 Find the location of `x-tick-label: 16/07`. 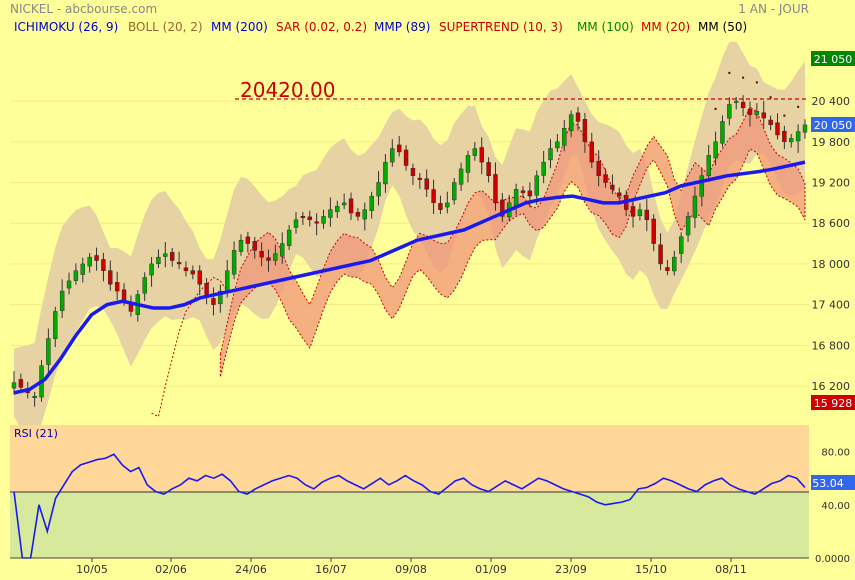

x-tick-label: 16/07 is located at coordinates (331, 569).